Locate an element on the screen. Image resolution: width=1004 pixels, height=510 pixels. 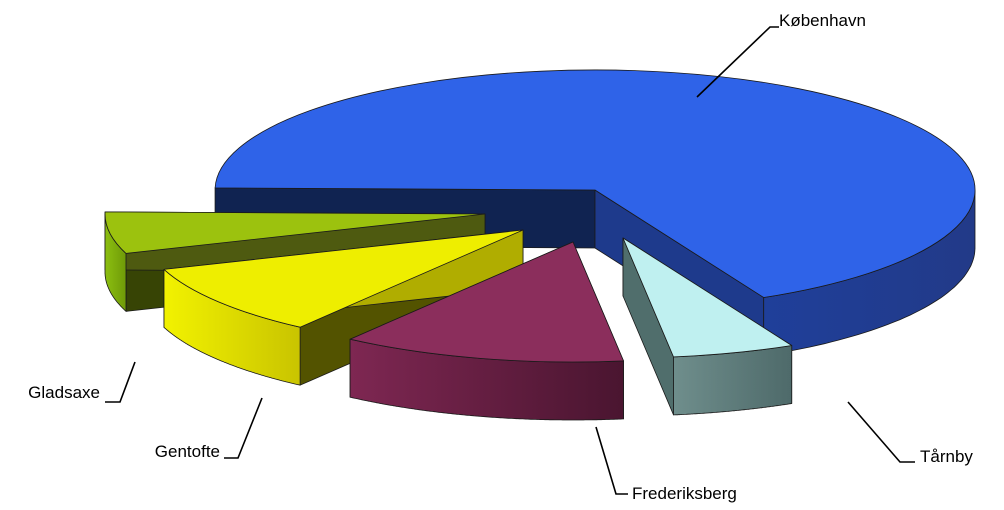
label-gentofte: Gentofte is located at coordinates (187, 451).